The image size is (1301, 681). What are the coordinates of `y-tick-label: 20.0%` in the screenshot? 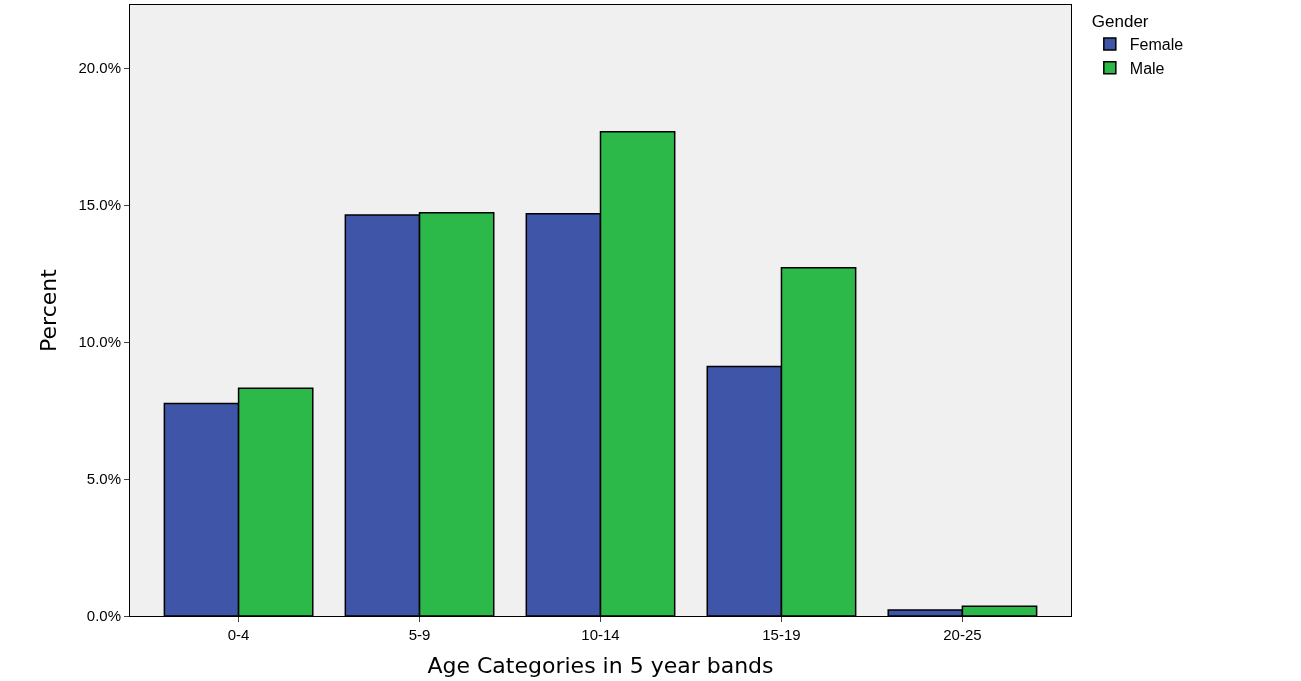 It's located at (99, 68).